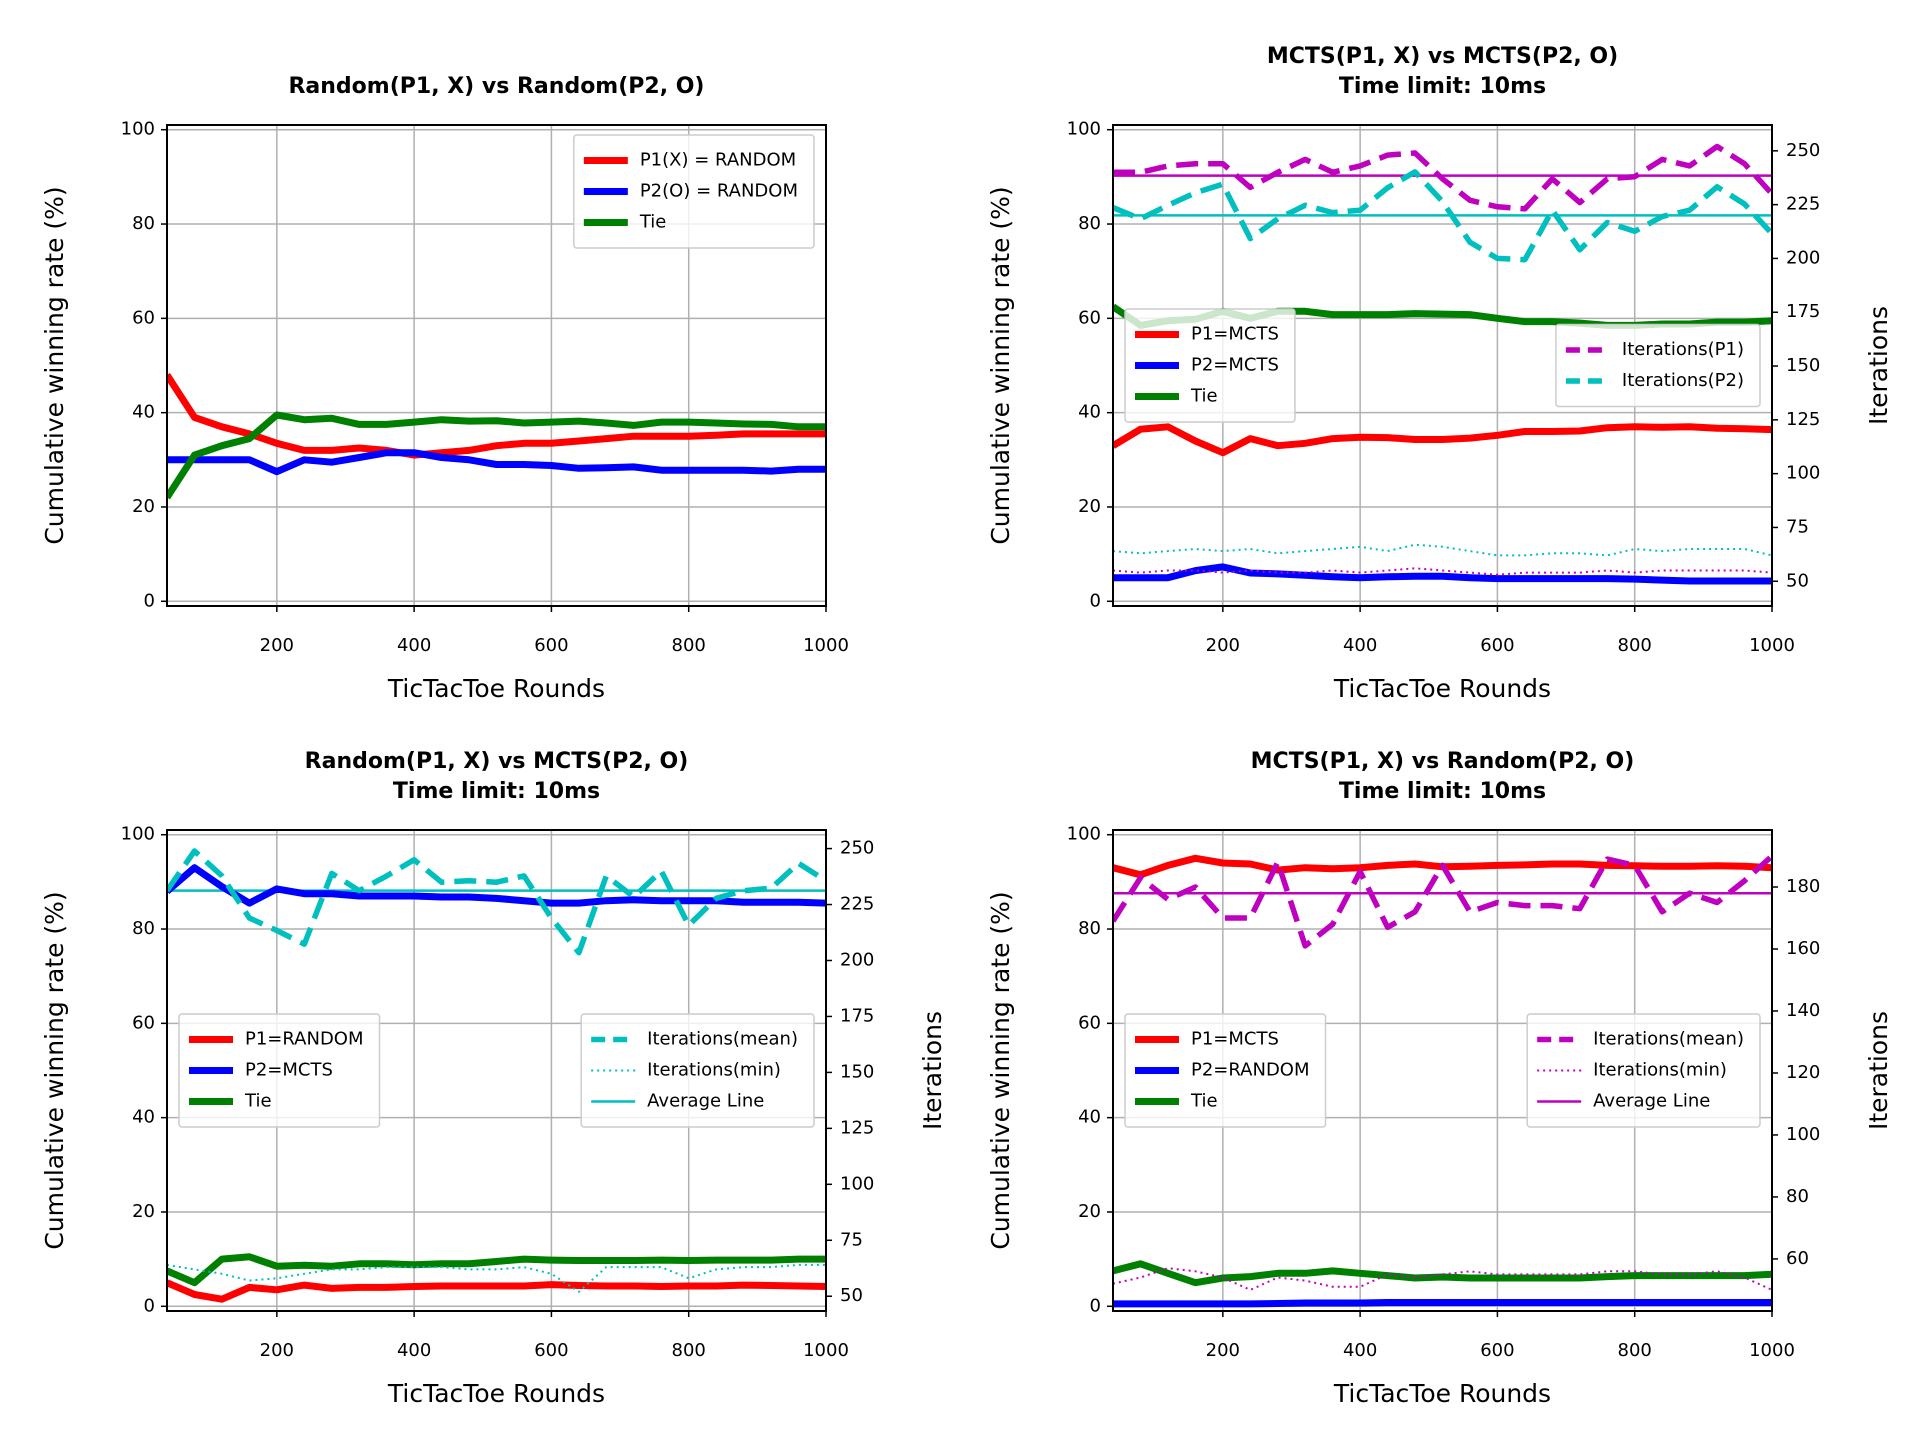  Describe the element at coordinates (1443, 761) in the screenshot. I see `chart-title: MCTS(P1, X) vs Random(P2, O)` at that location.